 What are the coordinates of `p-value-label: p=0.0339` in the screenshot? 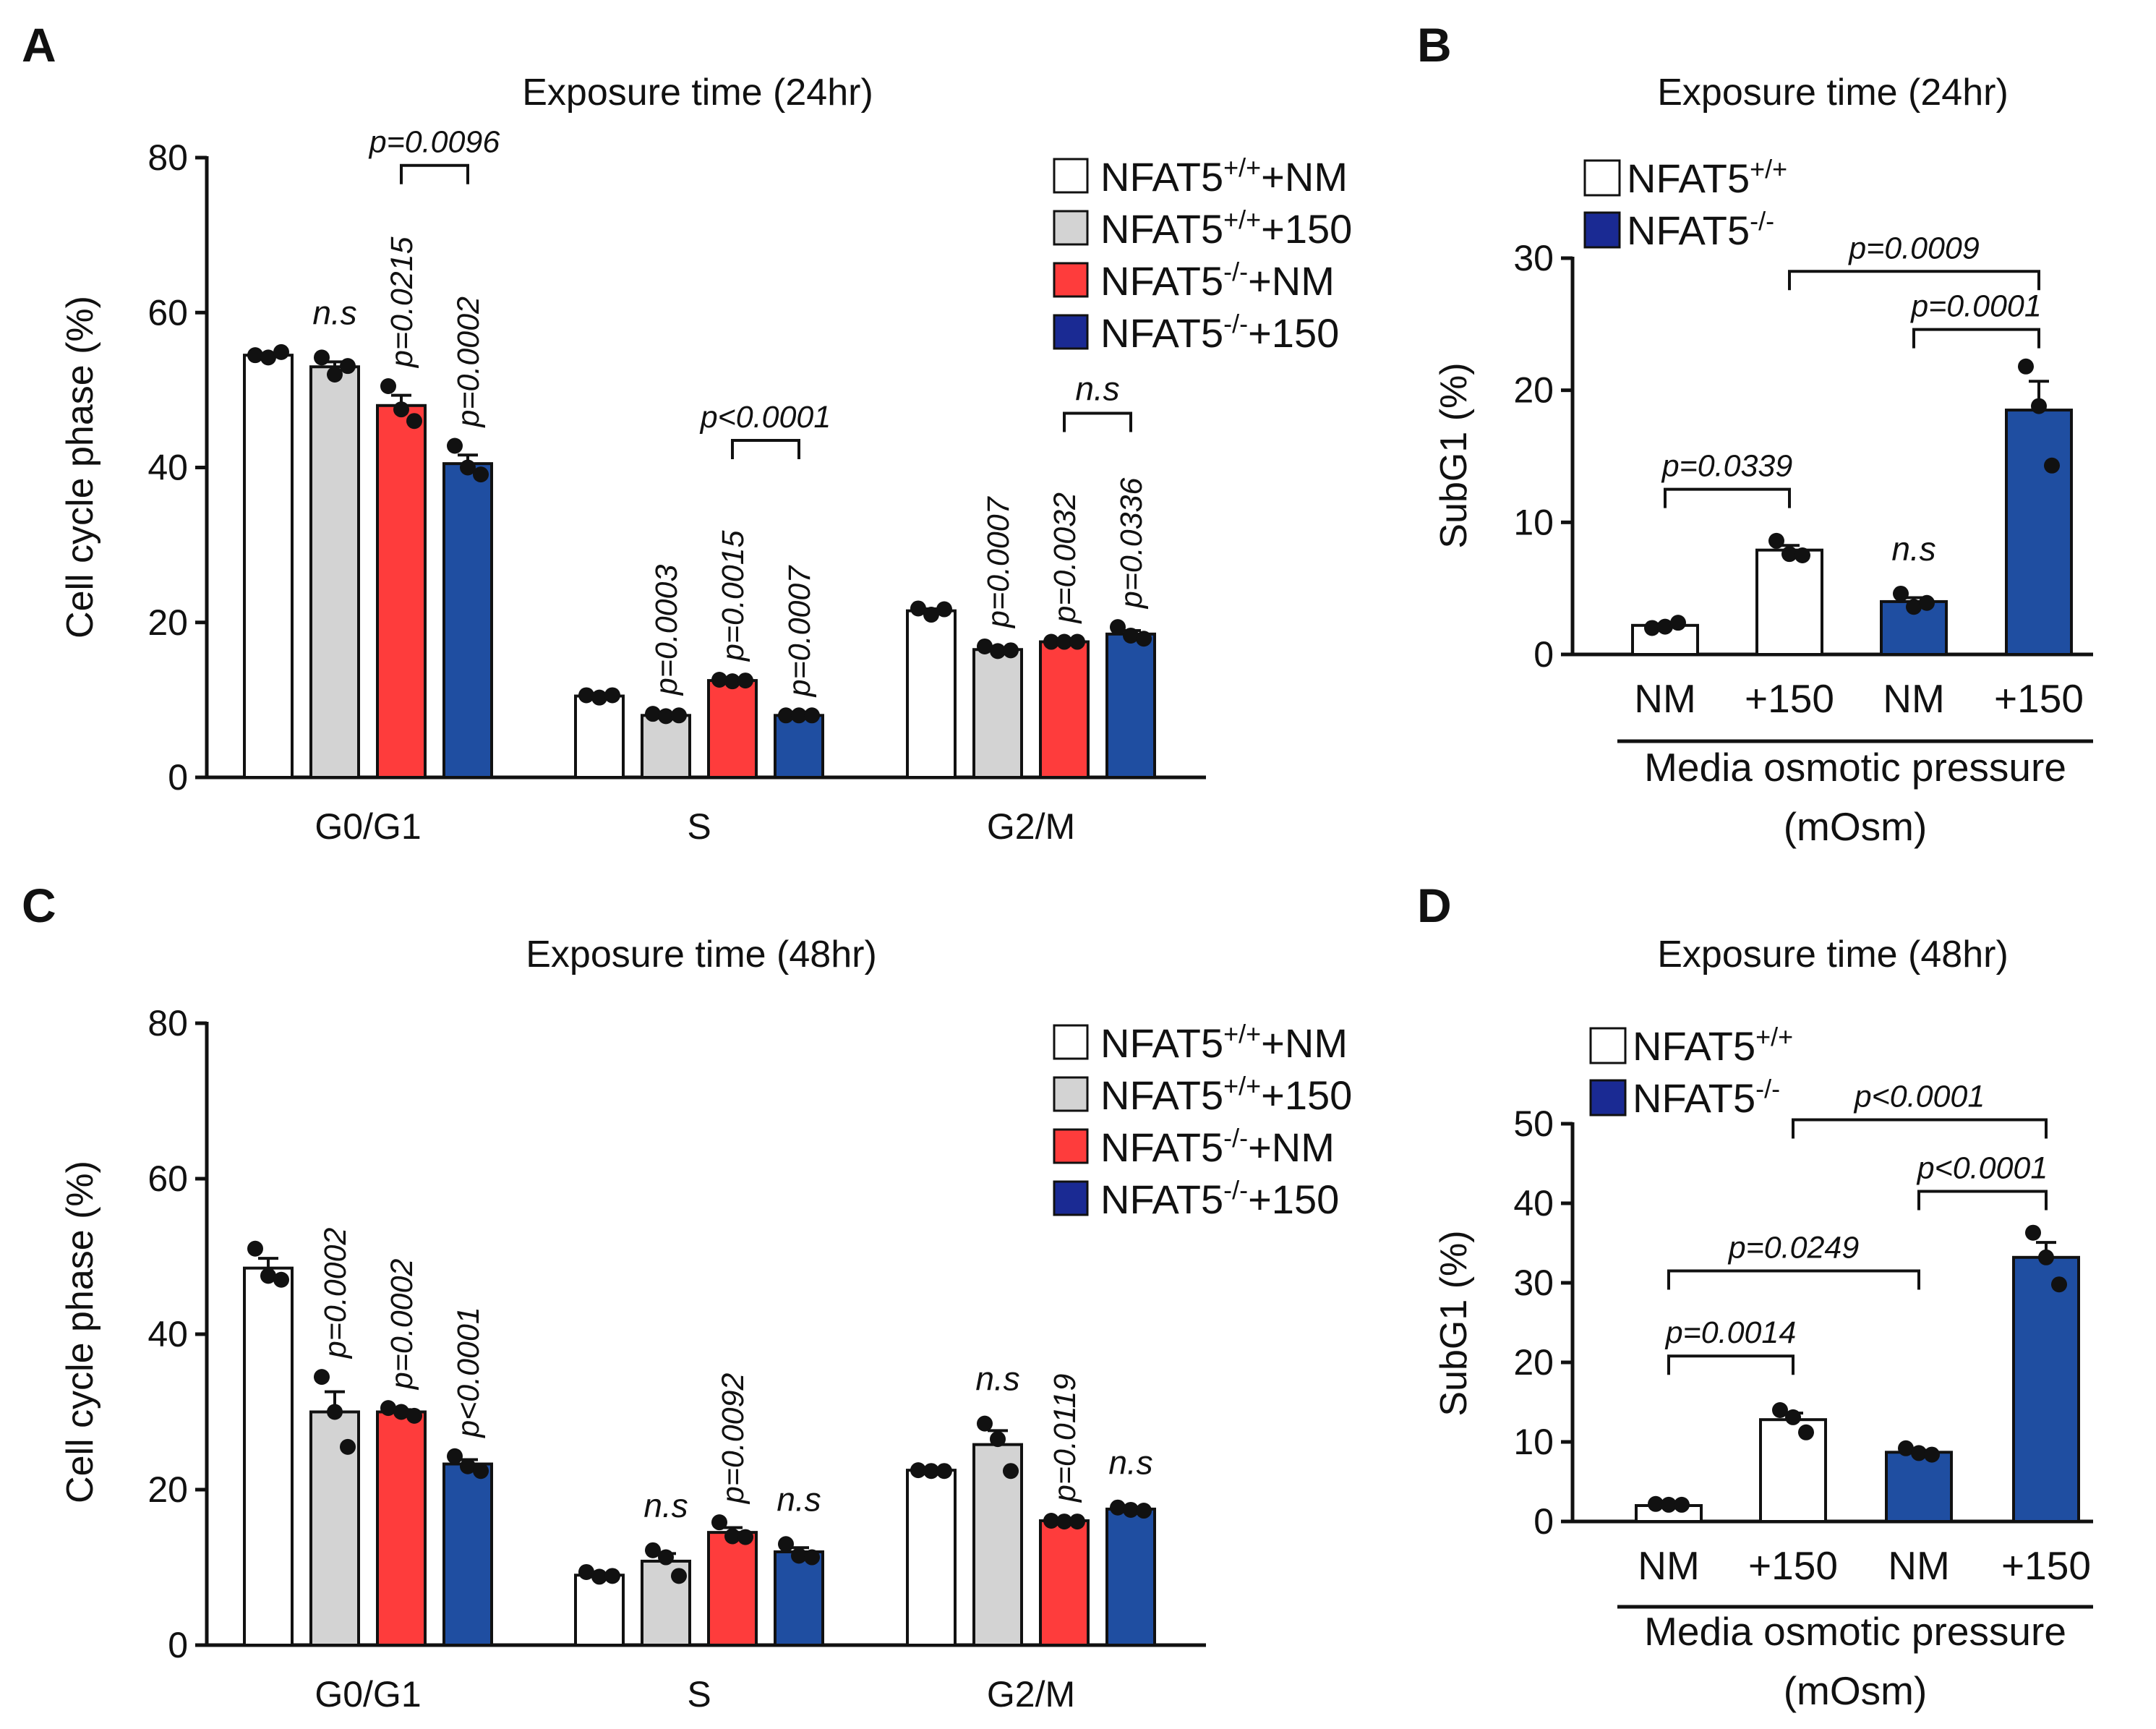 It's located at (1727, 466).